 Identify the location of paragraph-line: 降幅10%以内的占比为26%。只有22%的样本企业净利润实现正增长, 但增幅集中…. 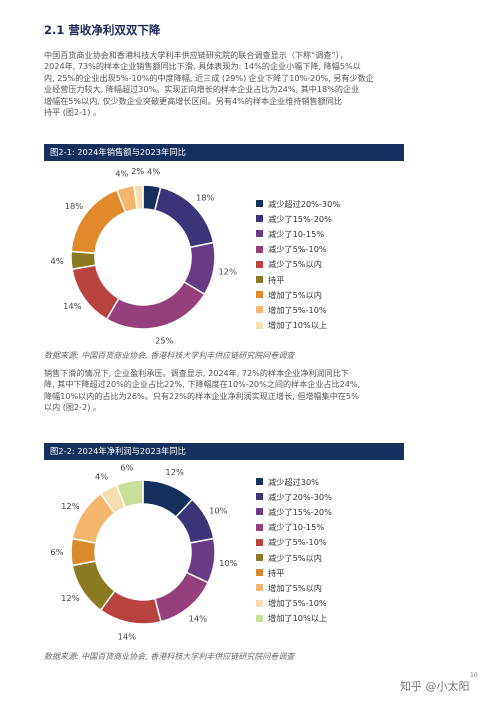
(201, 395).